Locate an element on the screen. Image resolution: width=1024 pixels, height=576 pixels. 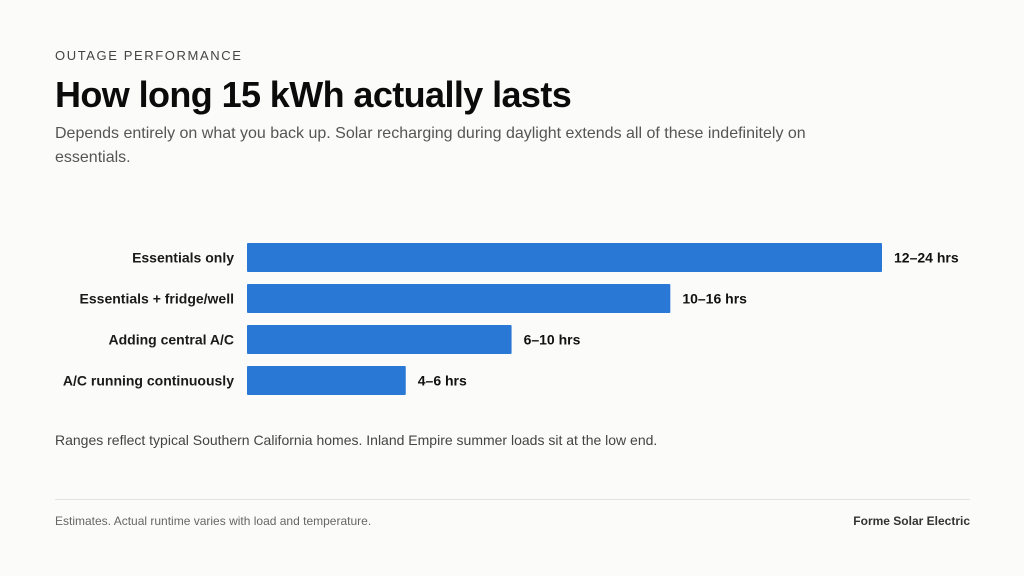
eyebrow-label: OUTAGE PERFORMANCE is located at coordinates (149, 55).